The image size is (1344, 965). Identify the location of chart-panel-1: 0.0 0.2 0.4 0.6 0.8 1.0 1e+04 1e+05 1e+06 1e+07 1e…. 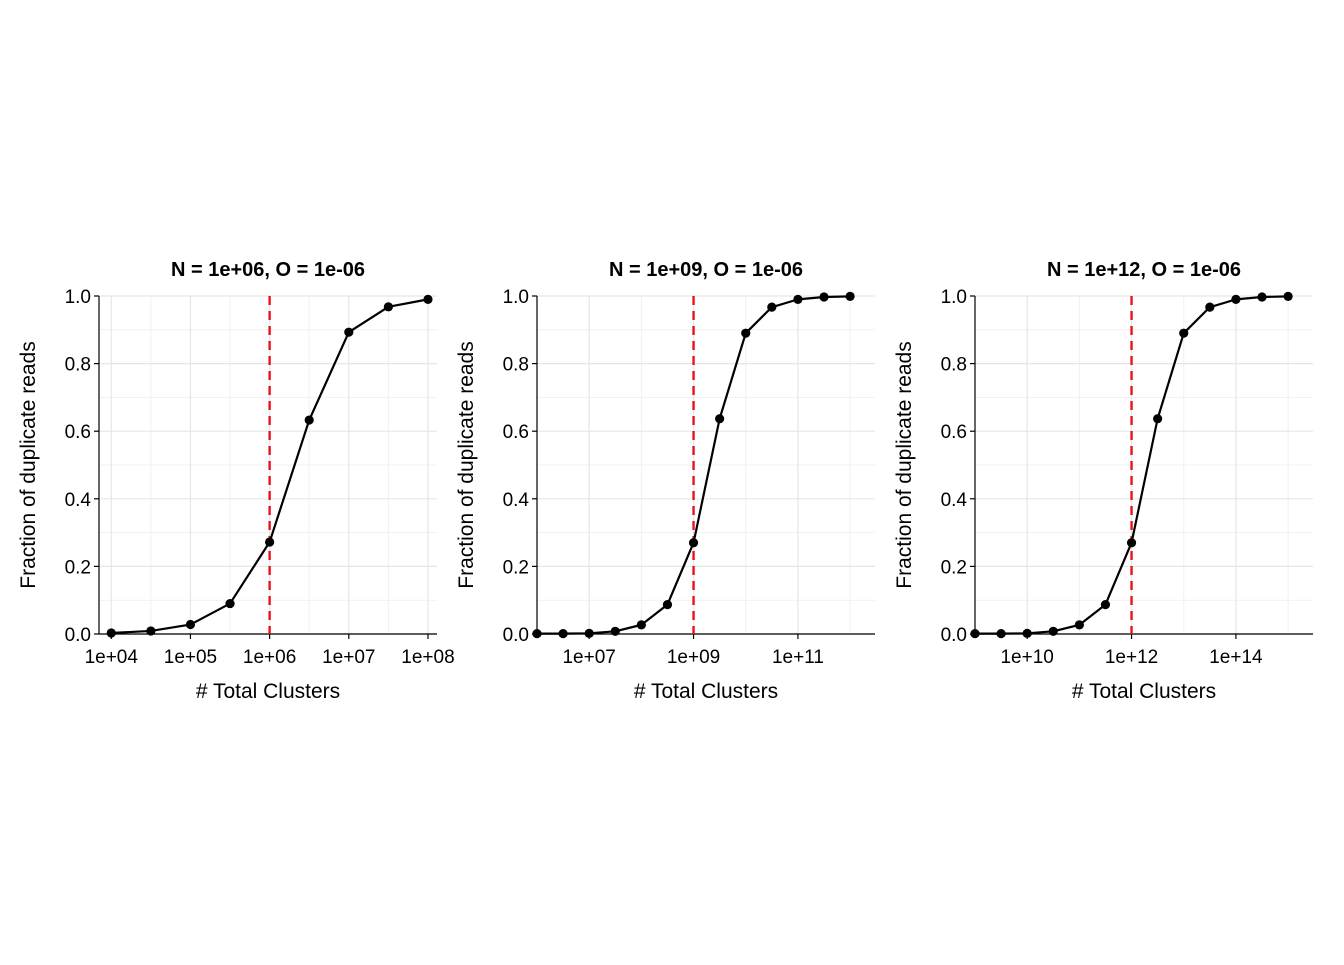
(236, 481).